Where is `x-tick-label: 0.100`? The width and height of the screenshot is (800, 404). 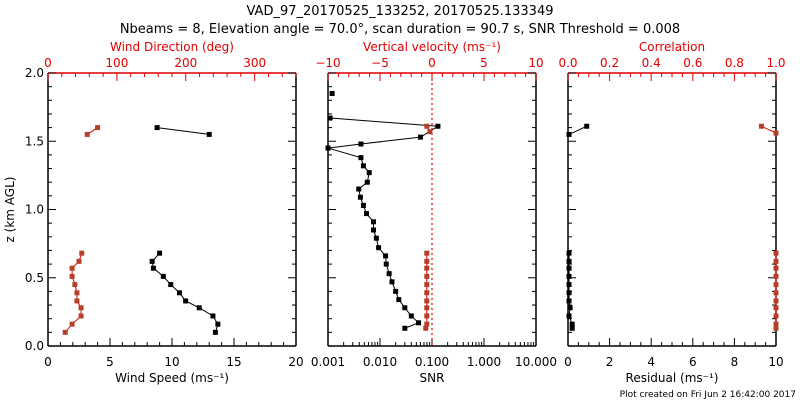 x-tick-label: 0.100 is located at coordinates (432, 362).